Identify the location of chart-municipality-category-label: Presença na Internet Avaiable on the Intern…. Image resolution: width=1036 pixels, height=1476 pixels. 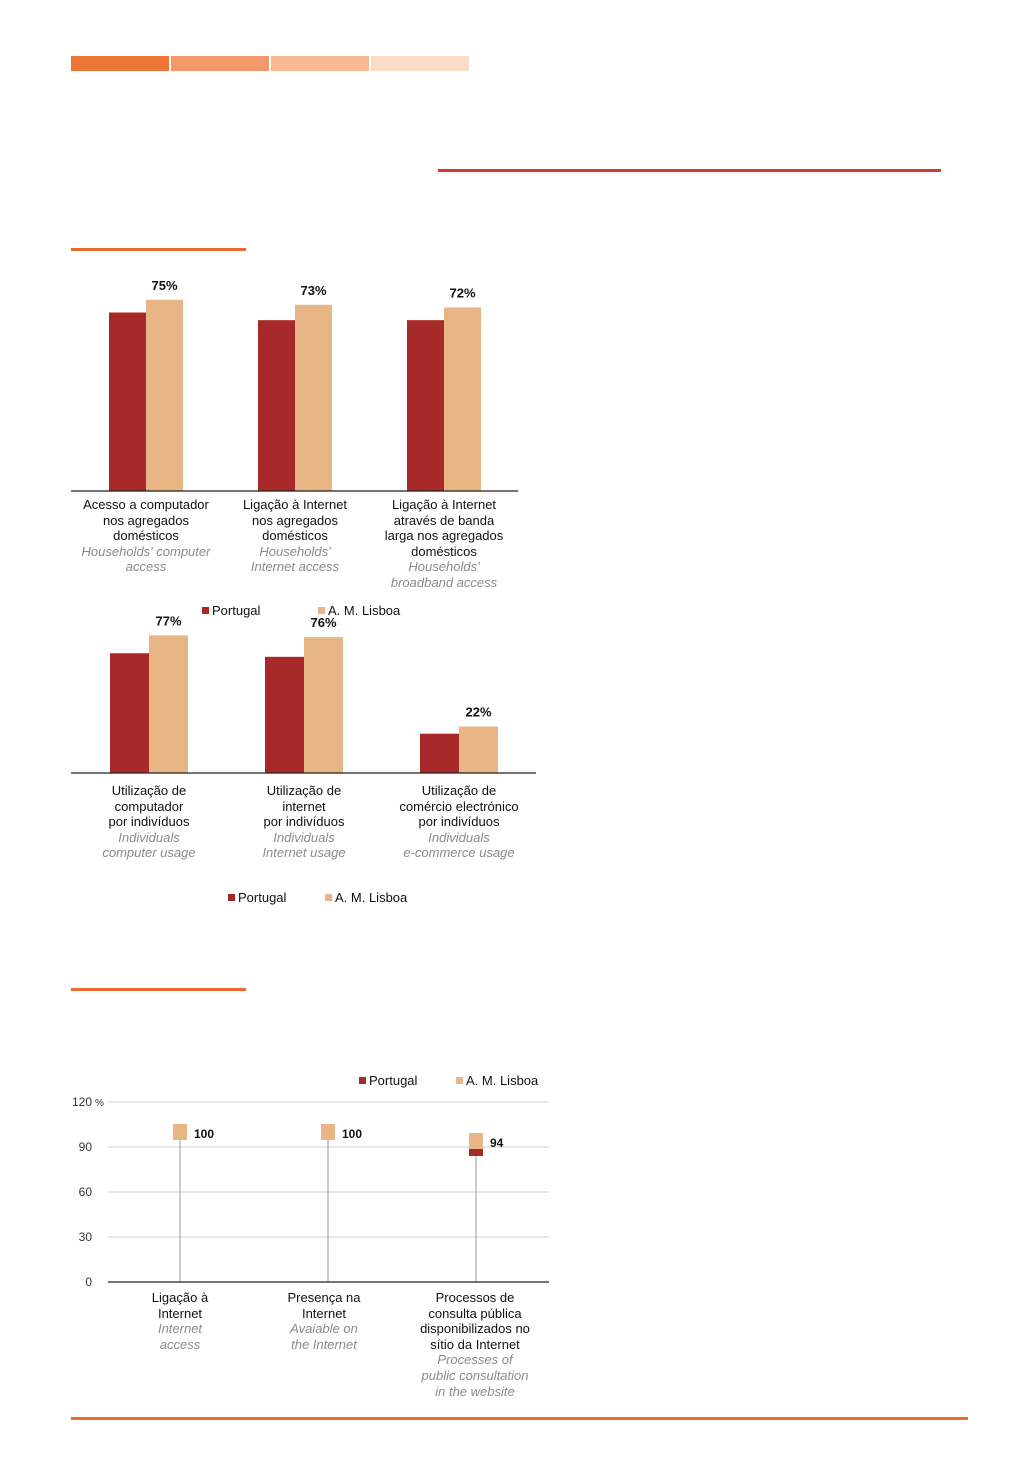
(324, 1321).